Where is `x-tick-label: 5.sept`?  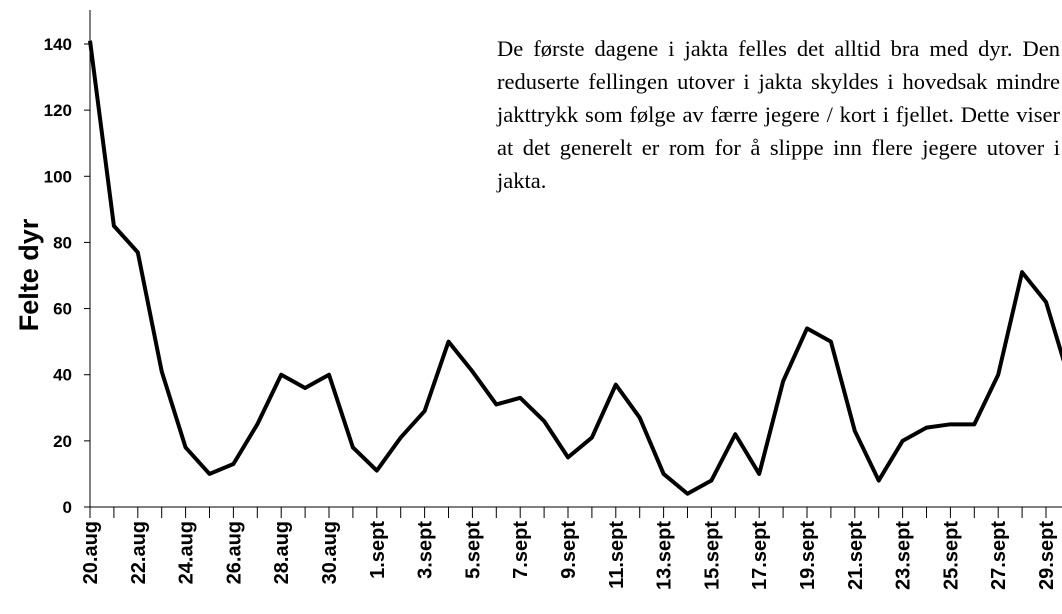 x-tick-label: 5.sept is located at coordinates (473, 550).